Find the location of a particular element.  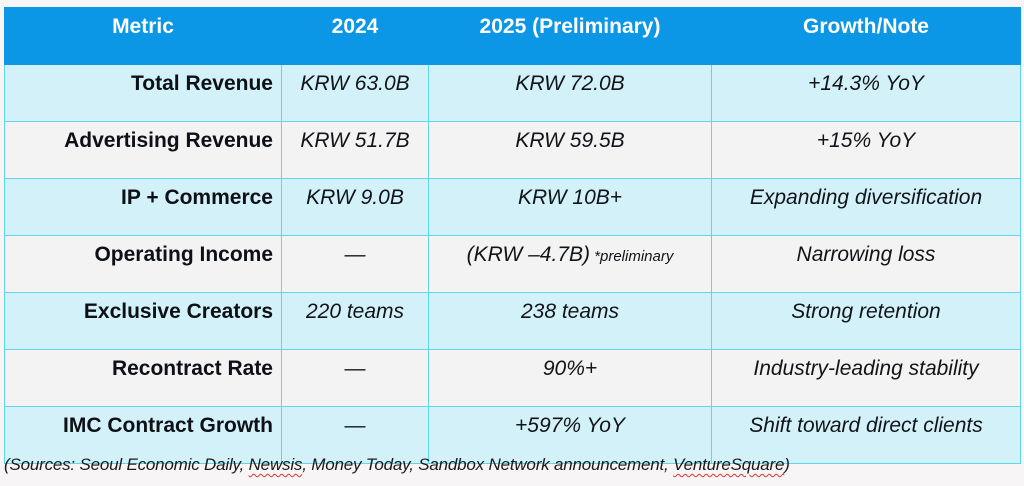

value-2024-cell: KRW 9.0B is located at coordinates (355, 207).